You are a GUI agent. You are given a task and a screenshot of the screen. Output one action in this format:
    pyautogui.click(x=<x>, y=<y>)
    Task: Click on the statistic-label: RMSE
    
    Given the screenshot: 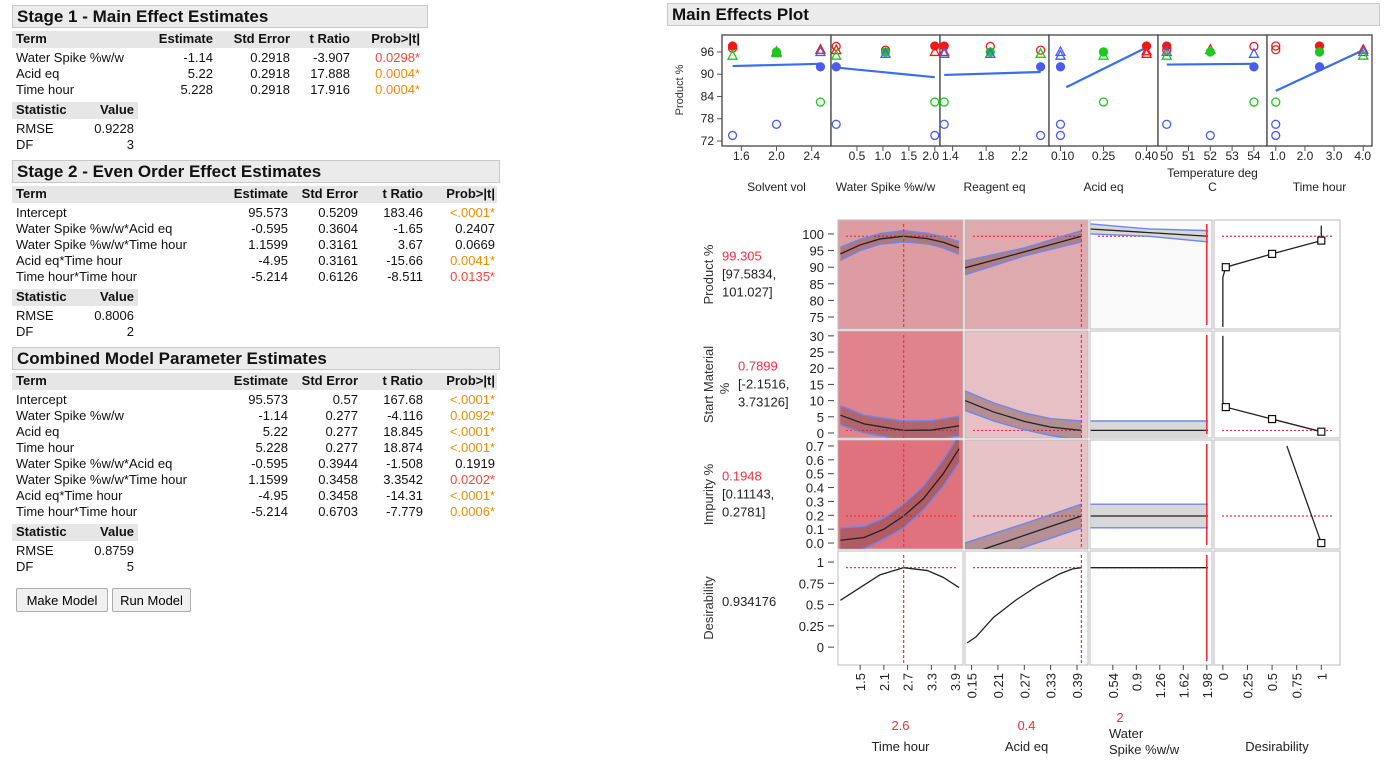 What is the action you would take?
    pyautogui.click(x=35, y=315)
    